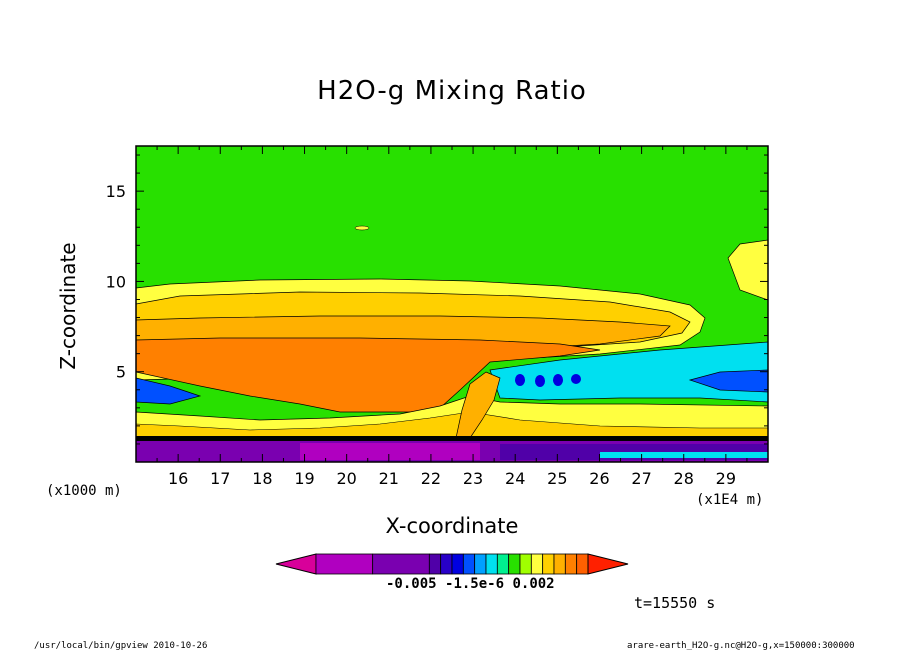 This screenshot has width=904, height=654. I want to click on contour-band-blue-left, so click(169, 391).